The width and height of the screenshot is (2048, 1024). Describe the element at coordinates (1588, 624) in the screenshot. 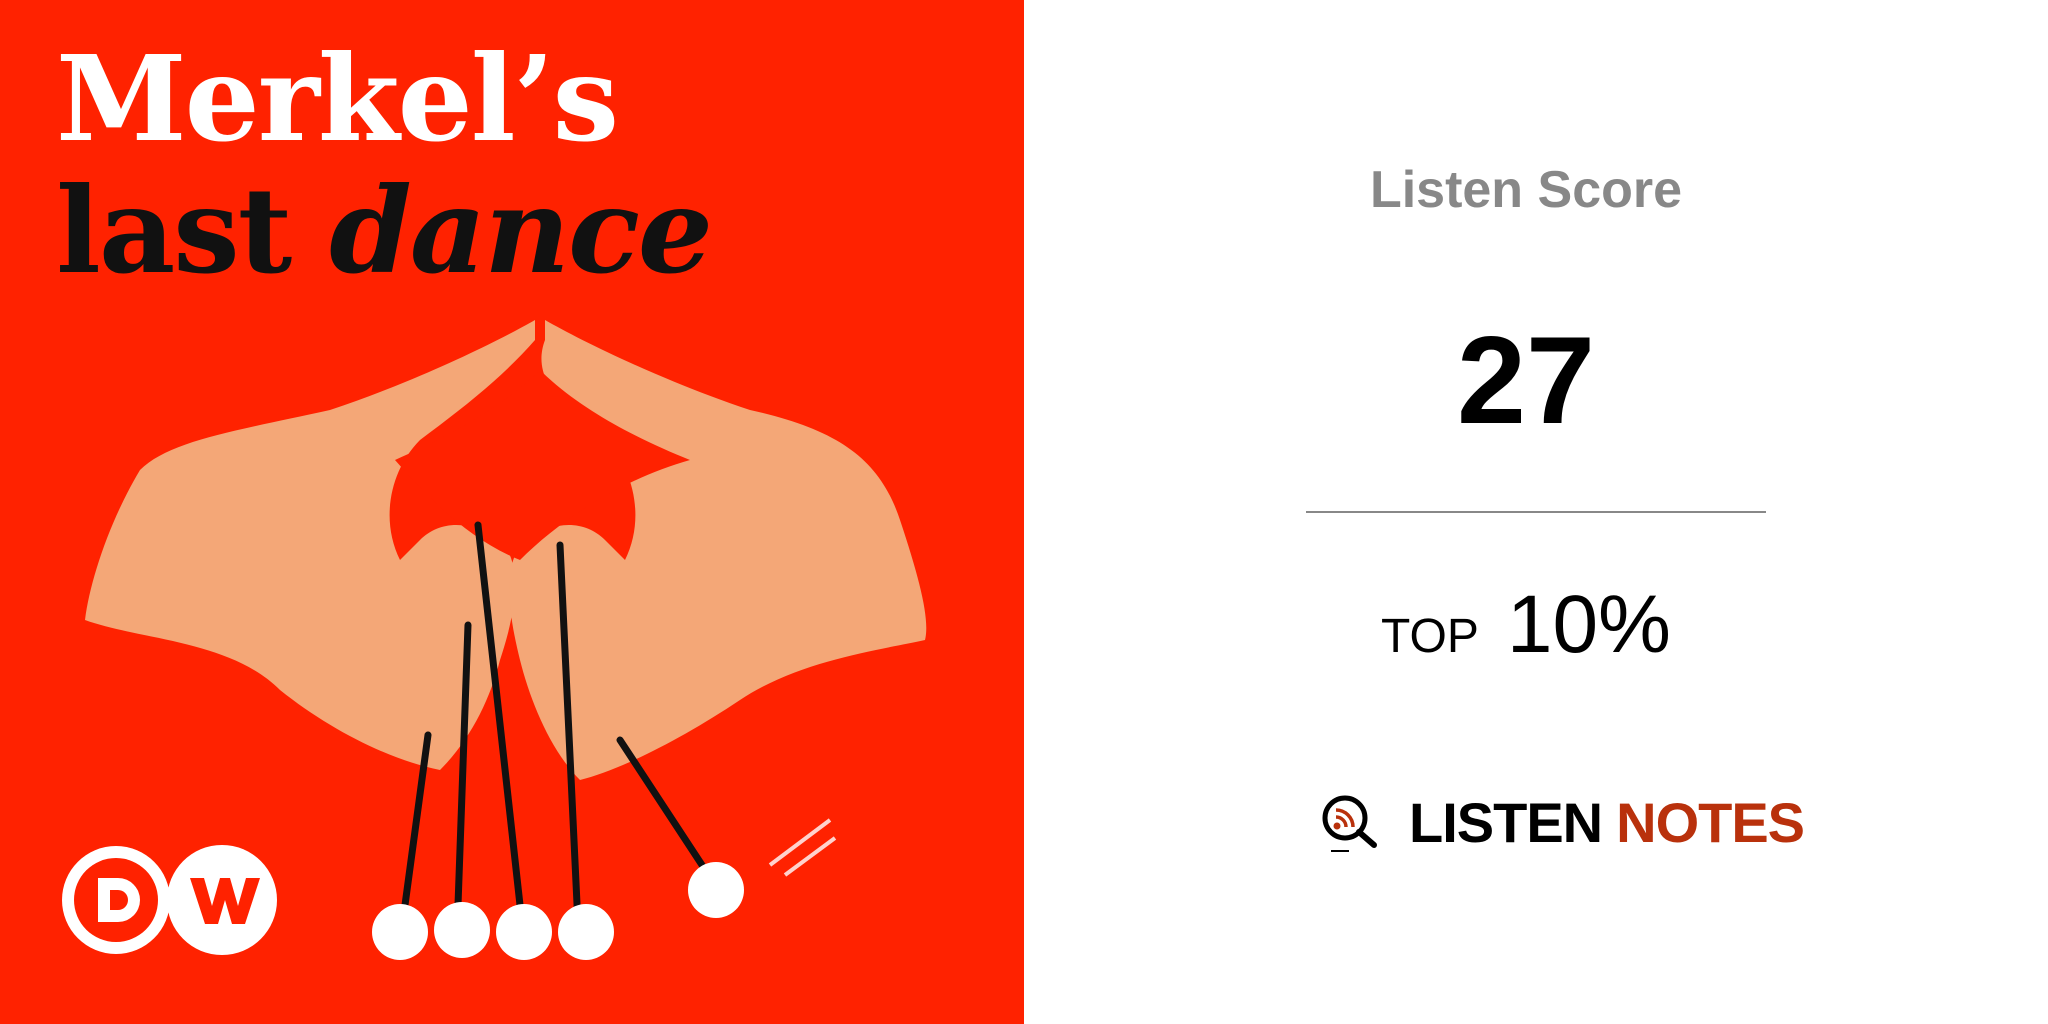

I see `rank-value: 10%` at that location.